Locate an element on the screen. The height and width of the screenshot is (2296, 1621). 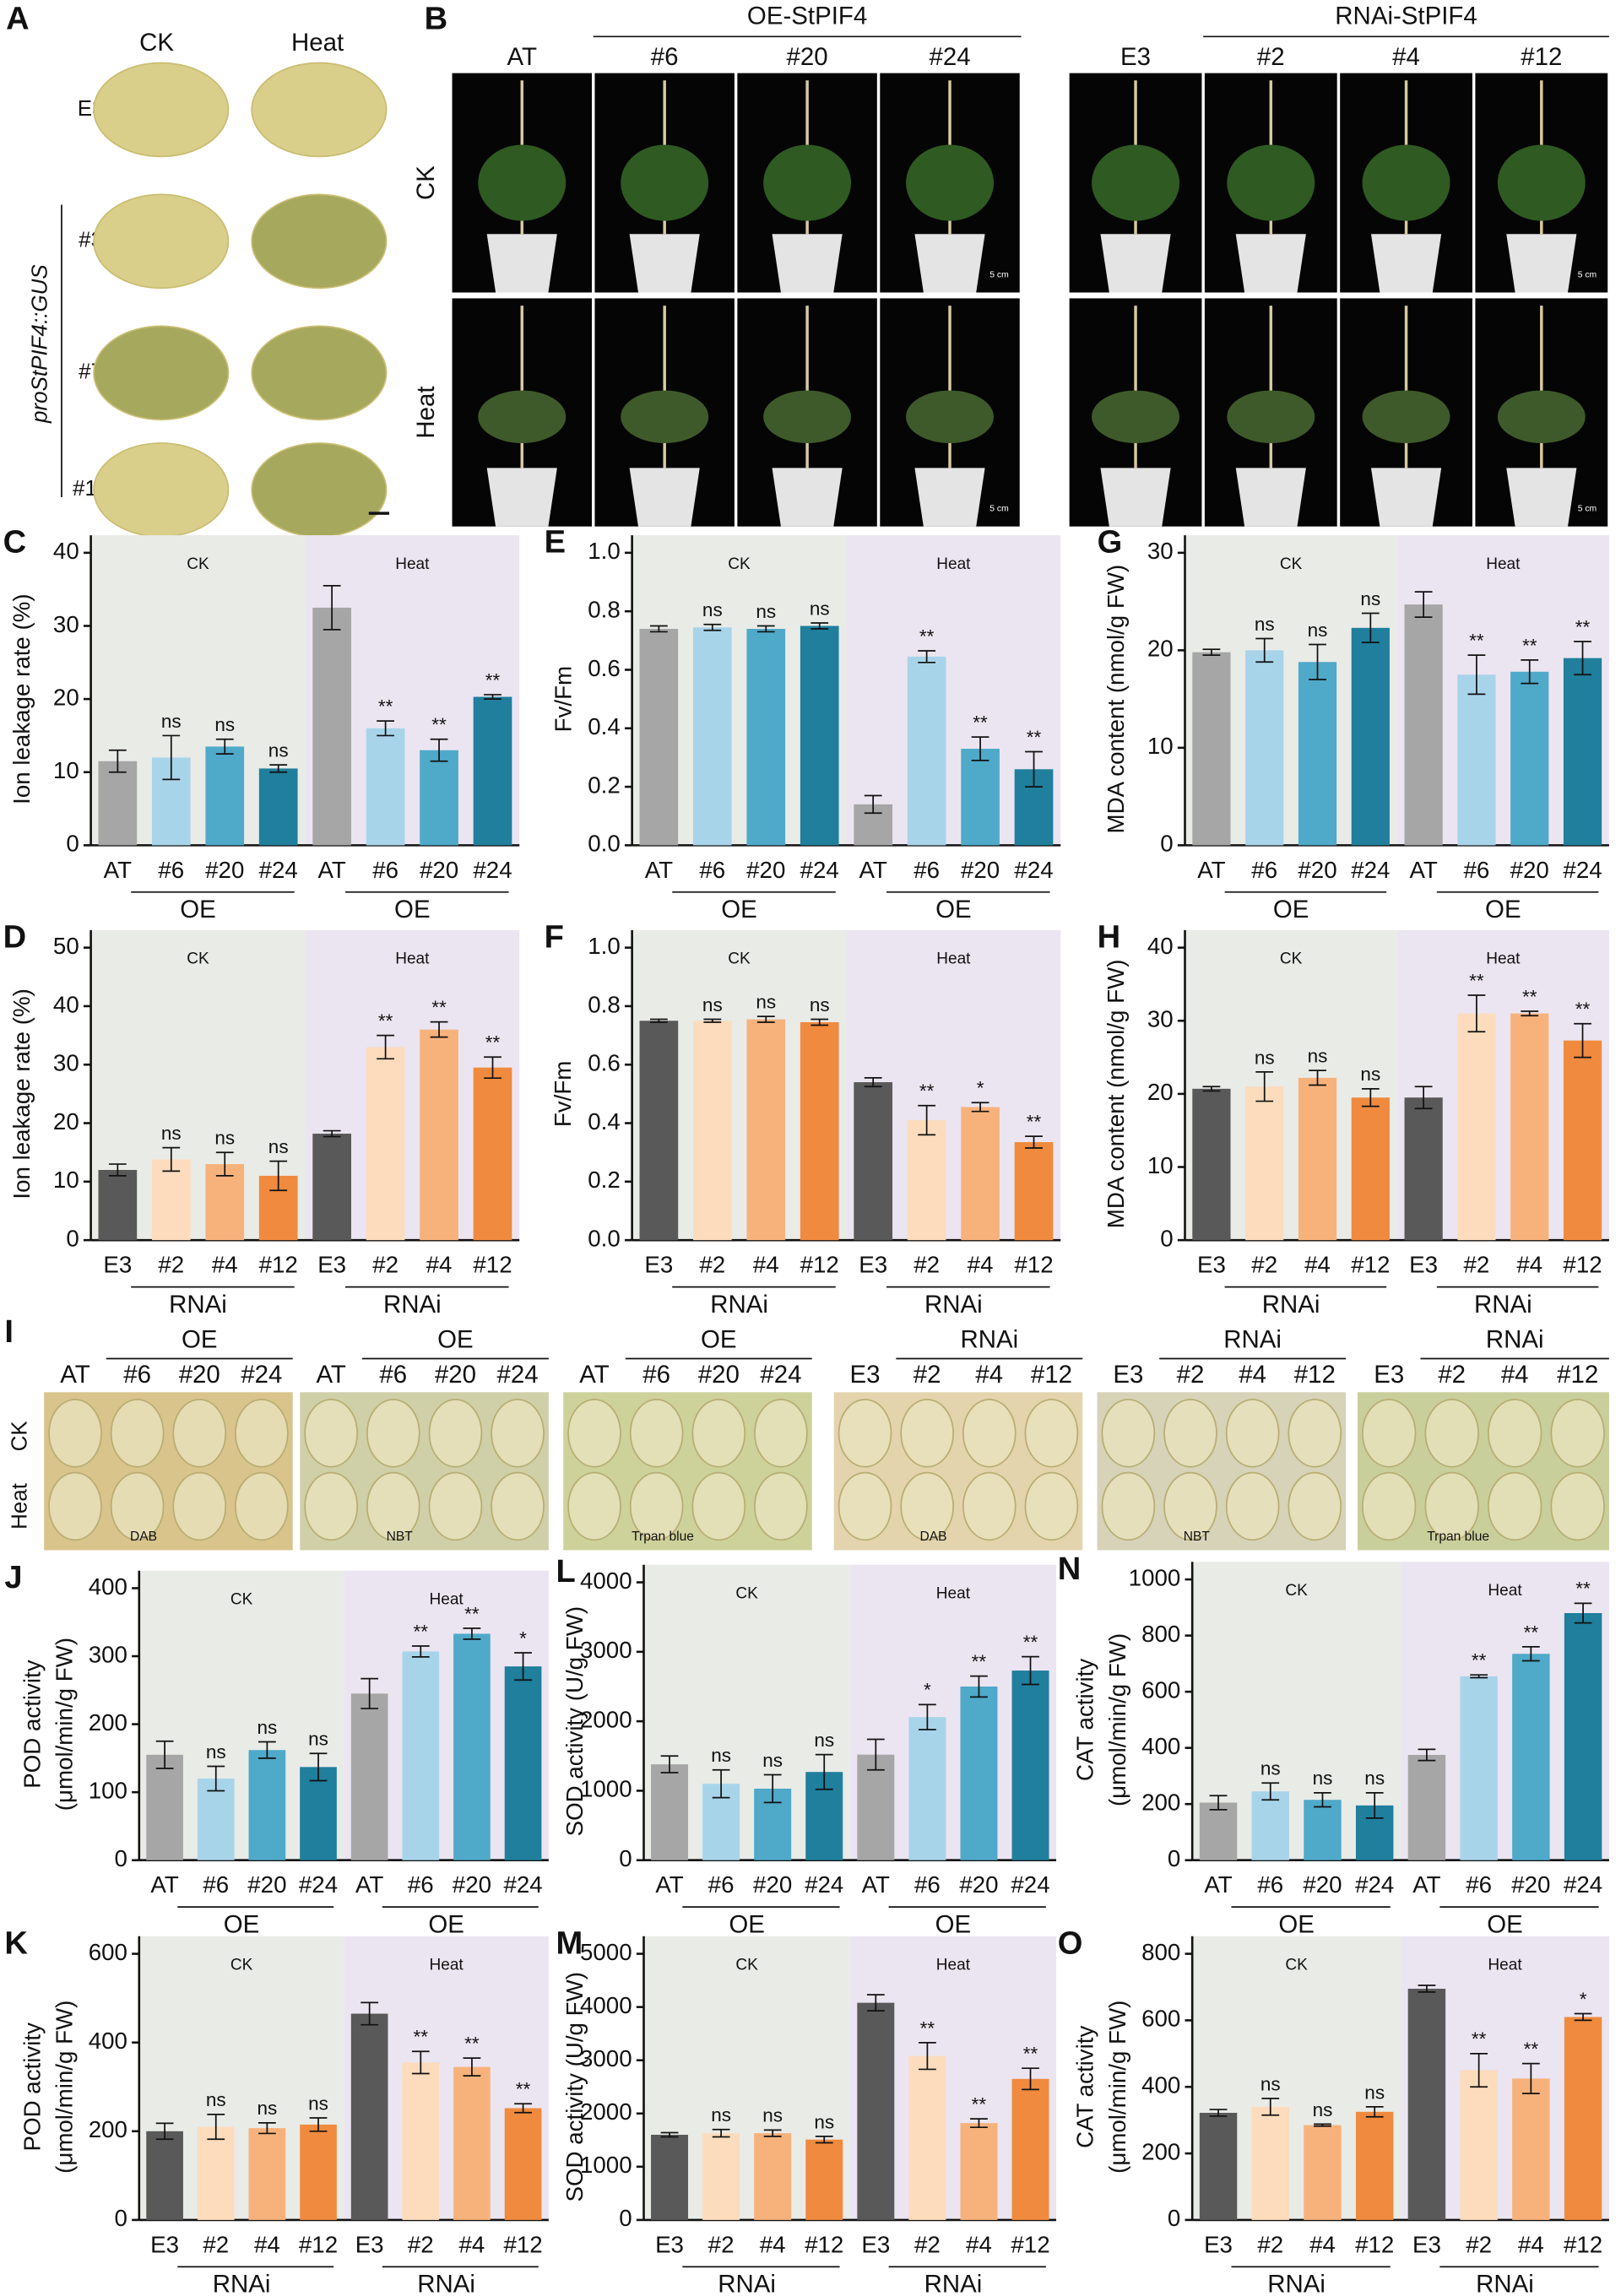
x-tick-label: E3 is located at coordinates (669, 2244).